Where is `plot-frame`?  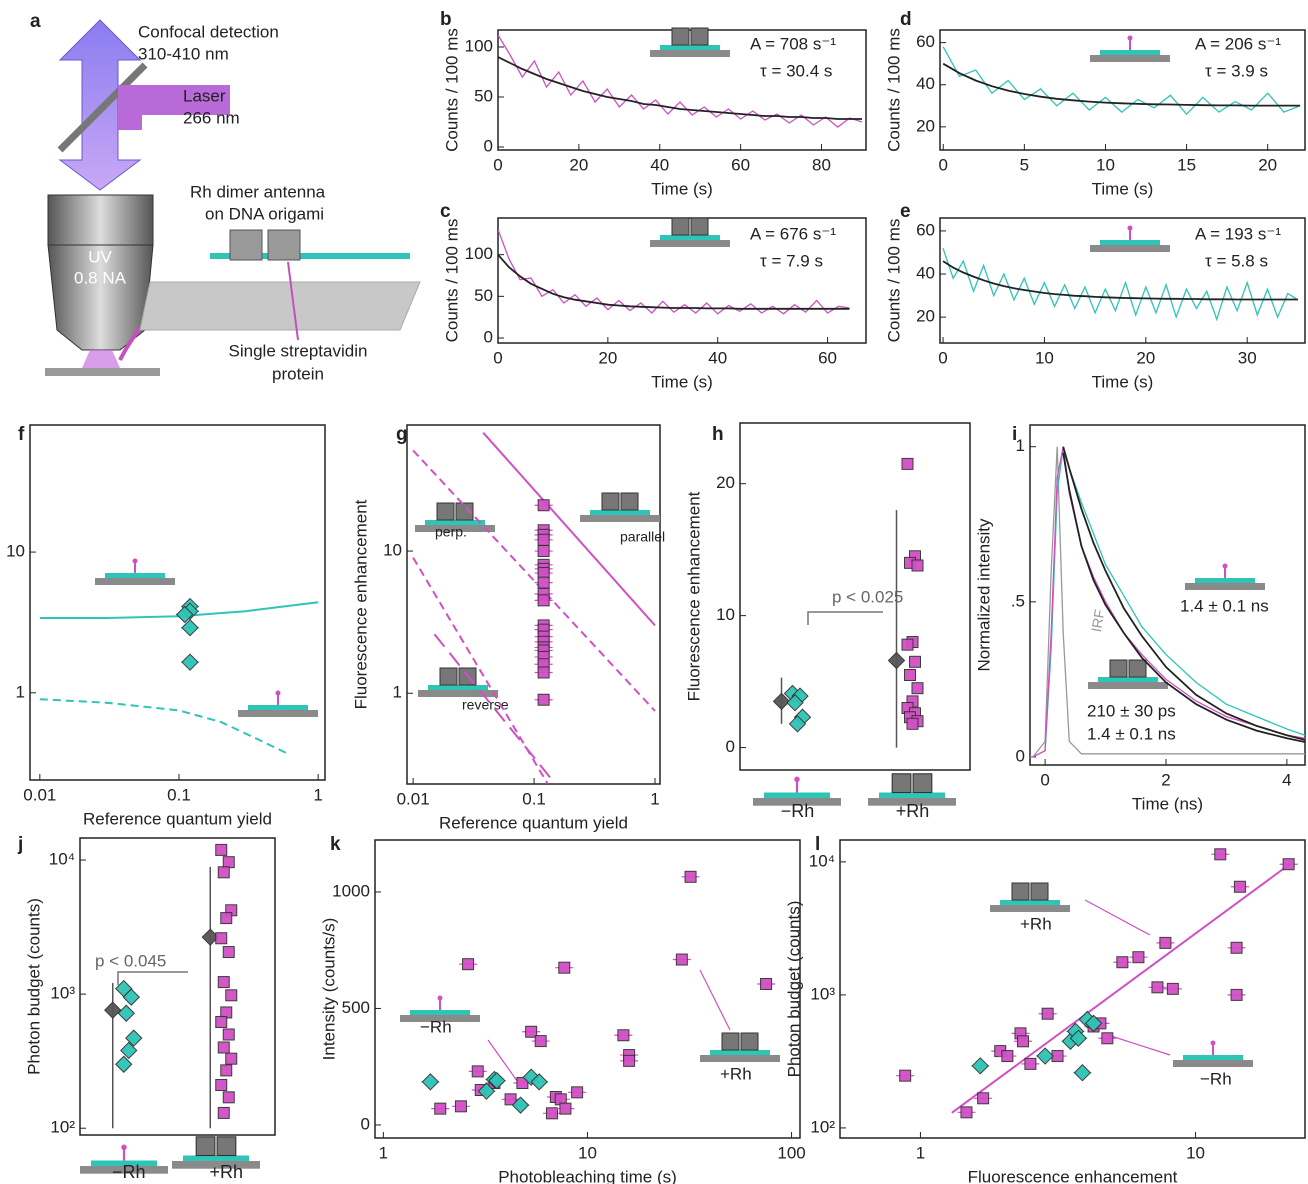
plot-frame is located at coordinates (855, 596).